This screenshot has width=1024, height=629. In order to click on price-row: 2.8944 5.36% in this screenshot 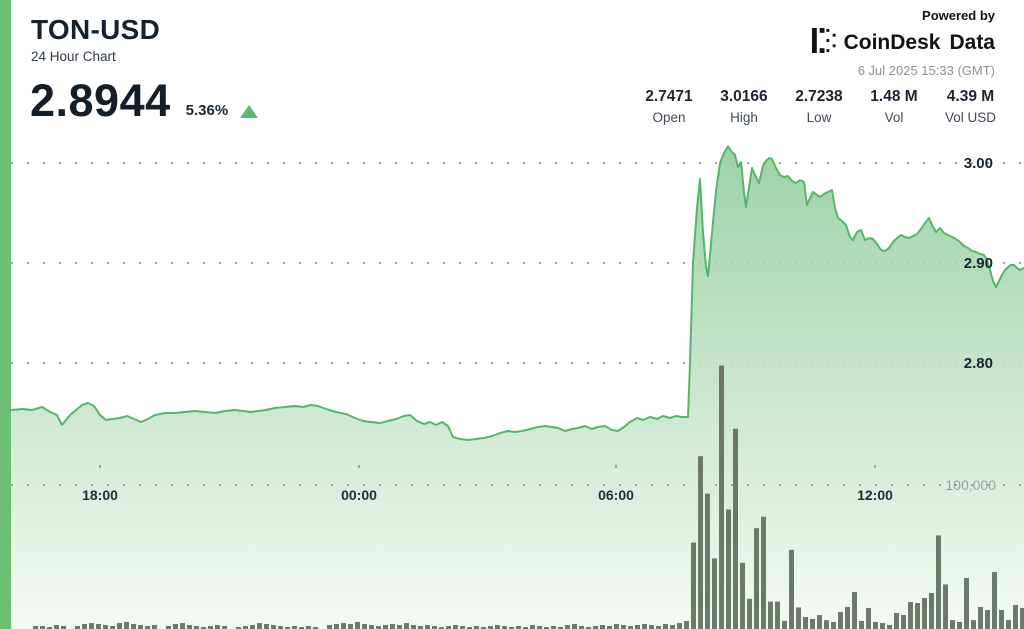, I will do `click(144, 100)`.